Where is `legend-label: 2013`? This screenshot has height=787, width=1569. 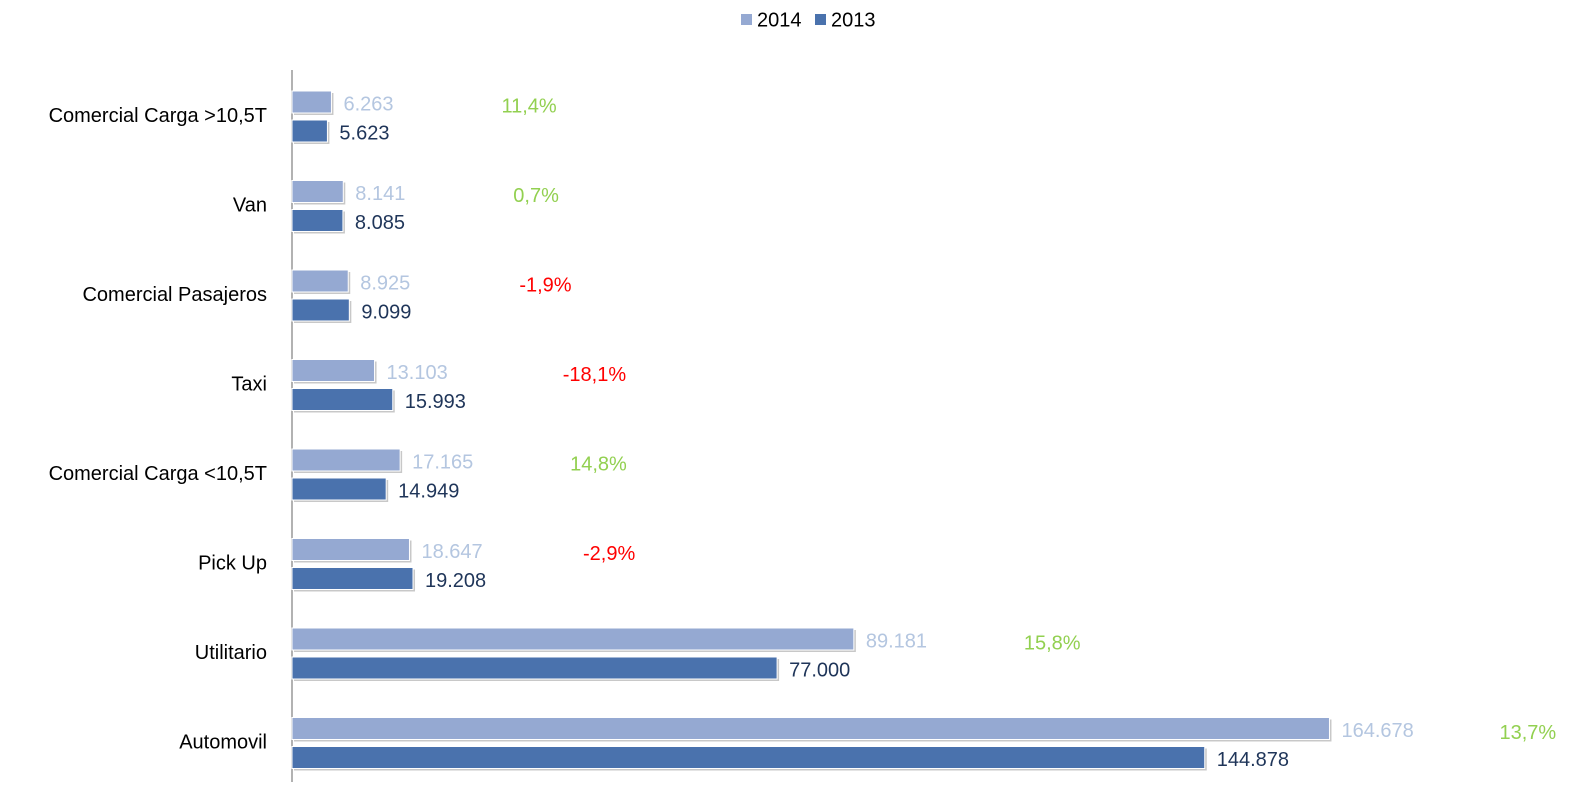 legend-label: 2013 is located at coordinates (853, 20).